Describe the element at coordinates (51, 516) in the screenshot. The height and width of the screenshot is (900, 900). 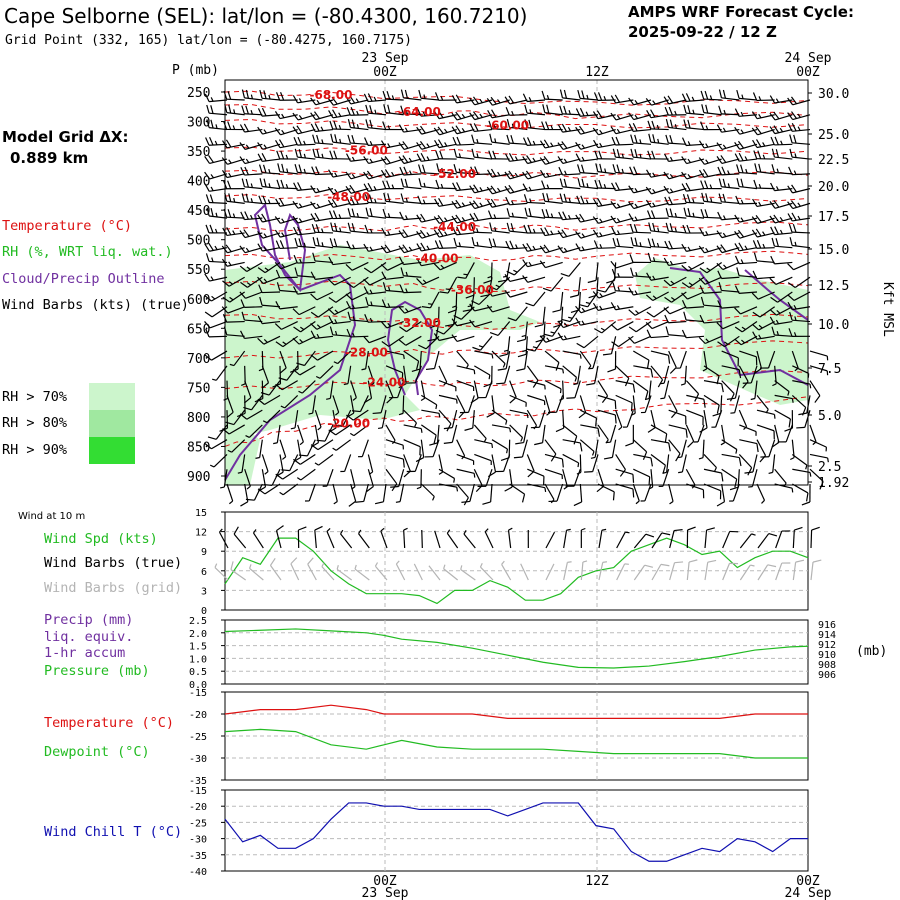
I see `wind-10m-title: Wind at 10 m` at that location.